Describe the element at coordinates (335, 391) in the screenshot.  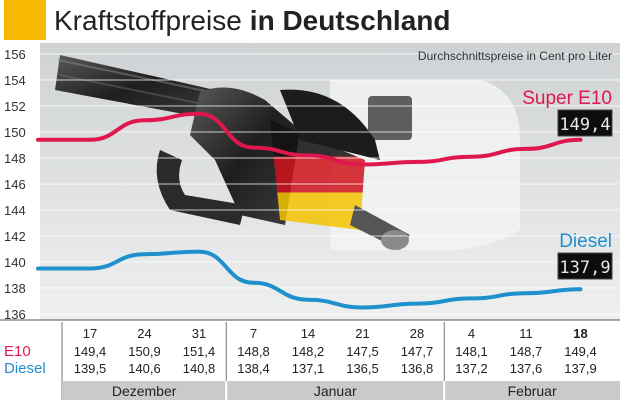
I see `month-label: Januar` at that location.